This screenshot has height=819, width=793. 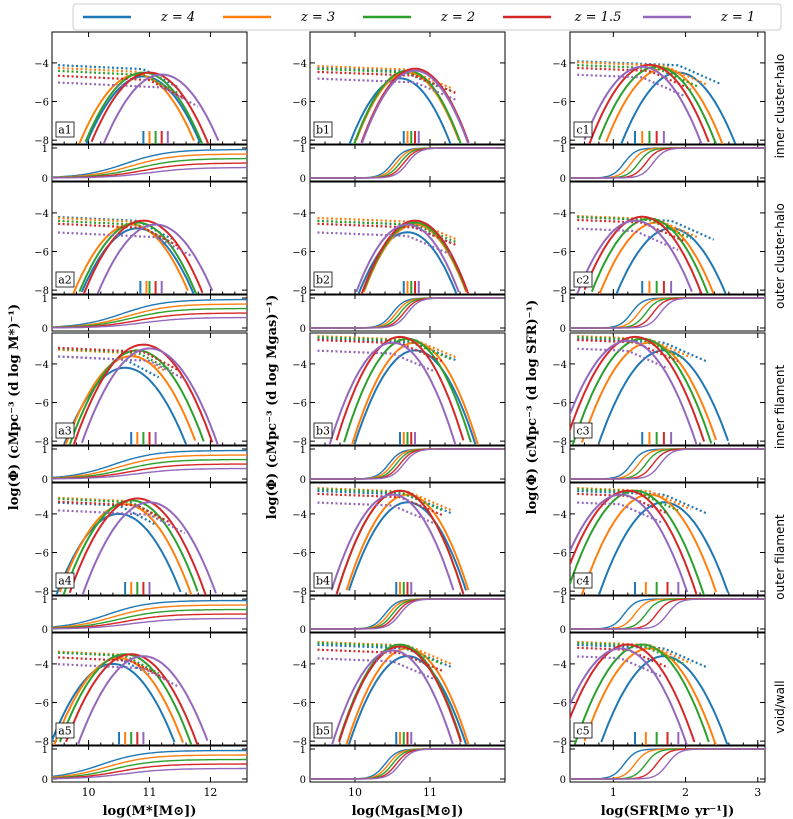 What do you see at coordinates (780, 706) in the screenshot?
I see `row-label: void/wall` at bounding box center [780, 706].